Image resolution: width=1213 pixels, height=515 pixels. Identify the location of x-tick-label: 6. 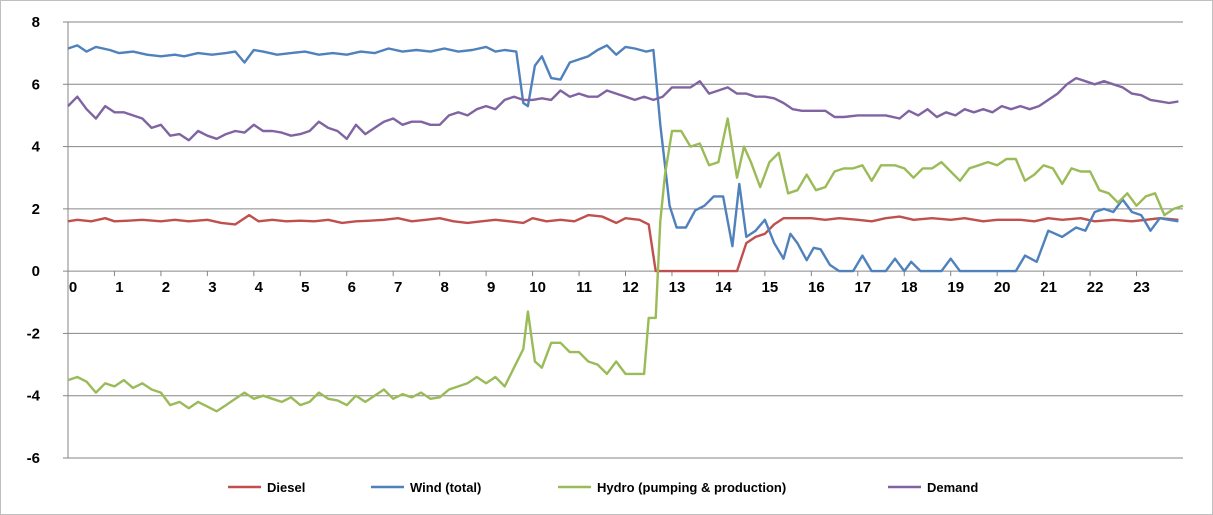
(352, 287).